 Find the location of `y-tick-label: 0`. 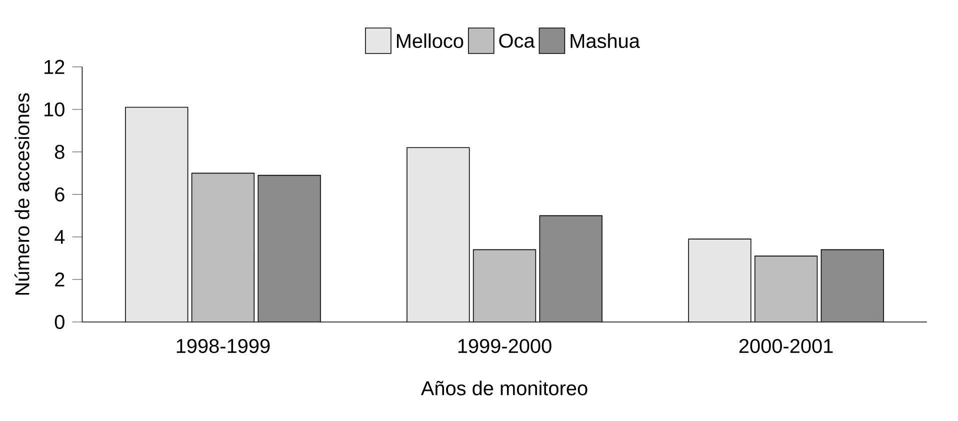

y-tick-label: 0 is located at coordinates (59, 321).